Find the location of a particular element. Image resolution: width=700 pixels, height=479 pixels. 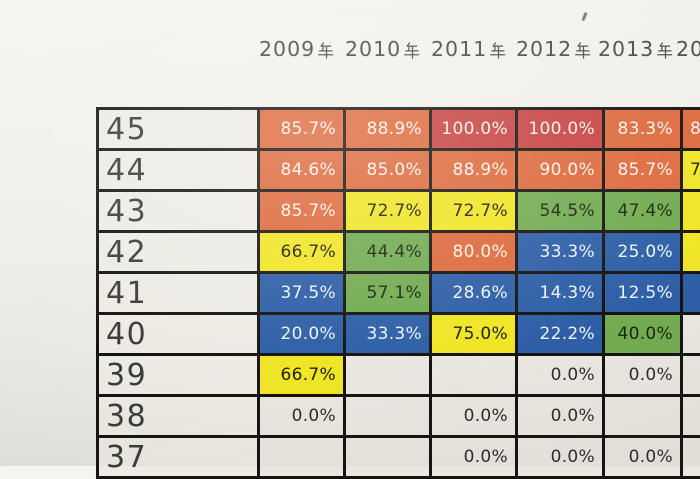

year-header-text: 2010 is located at coordinates (373, 49).